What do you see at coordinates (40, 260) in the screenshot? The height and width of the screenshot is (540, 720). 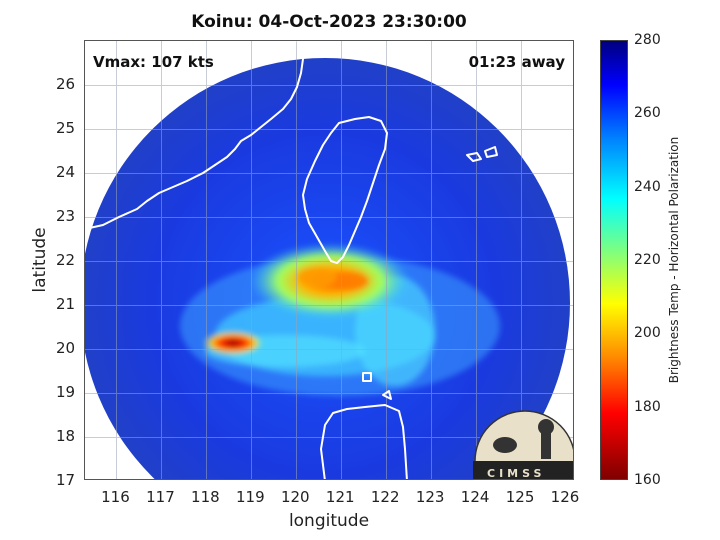 I see `y-axis-label: latitude` at bounding box center [40, 260].